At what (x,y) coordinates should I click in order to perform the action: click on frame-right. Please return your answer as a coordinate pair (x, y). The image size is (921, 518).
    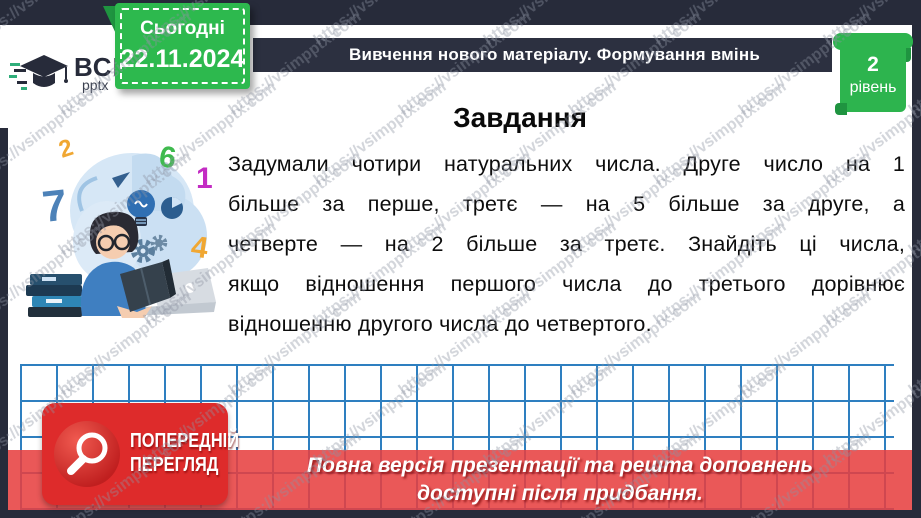
    Looking at the image, I should click on (916, 267).